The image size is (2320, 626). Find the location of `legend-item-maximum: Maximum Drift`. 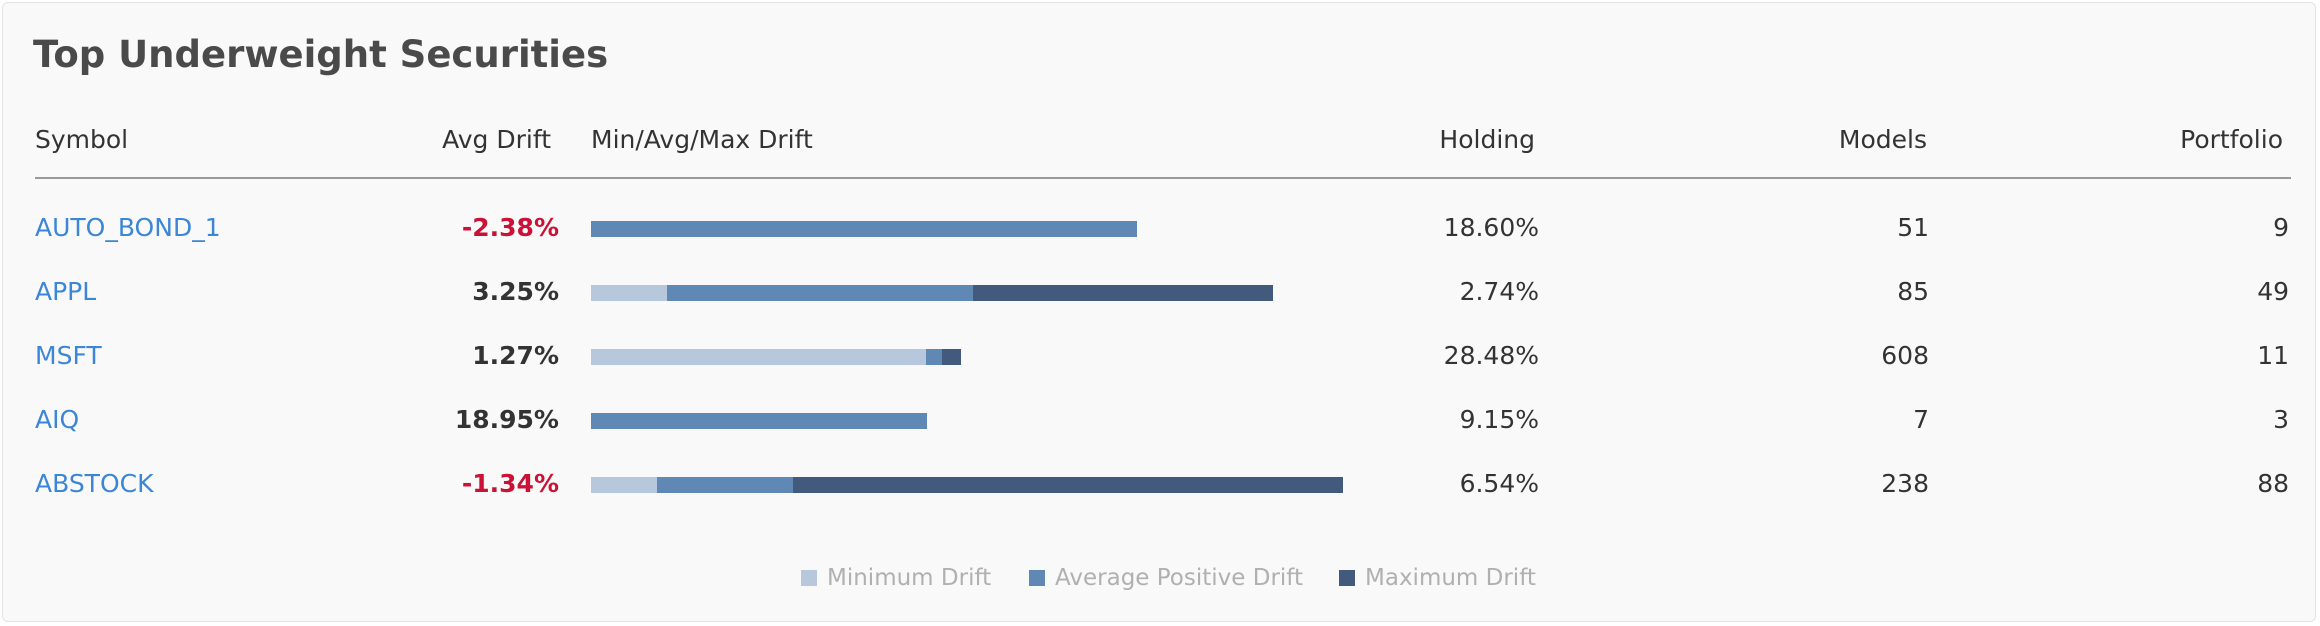

legend-item-maximum: Maximum Drift is located at coordinates (1437, 578).